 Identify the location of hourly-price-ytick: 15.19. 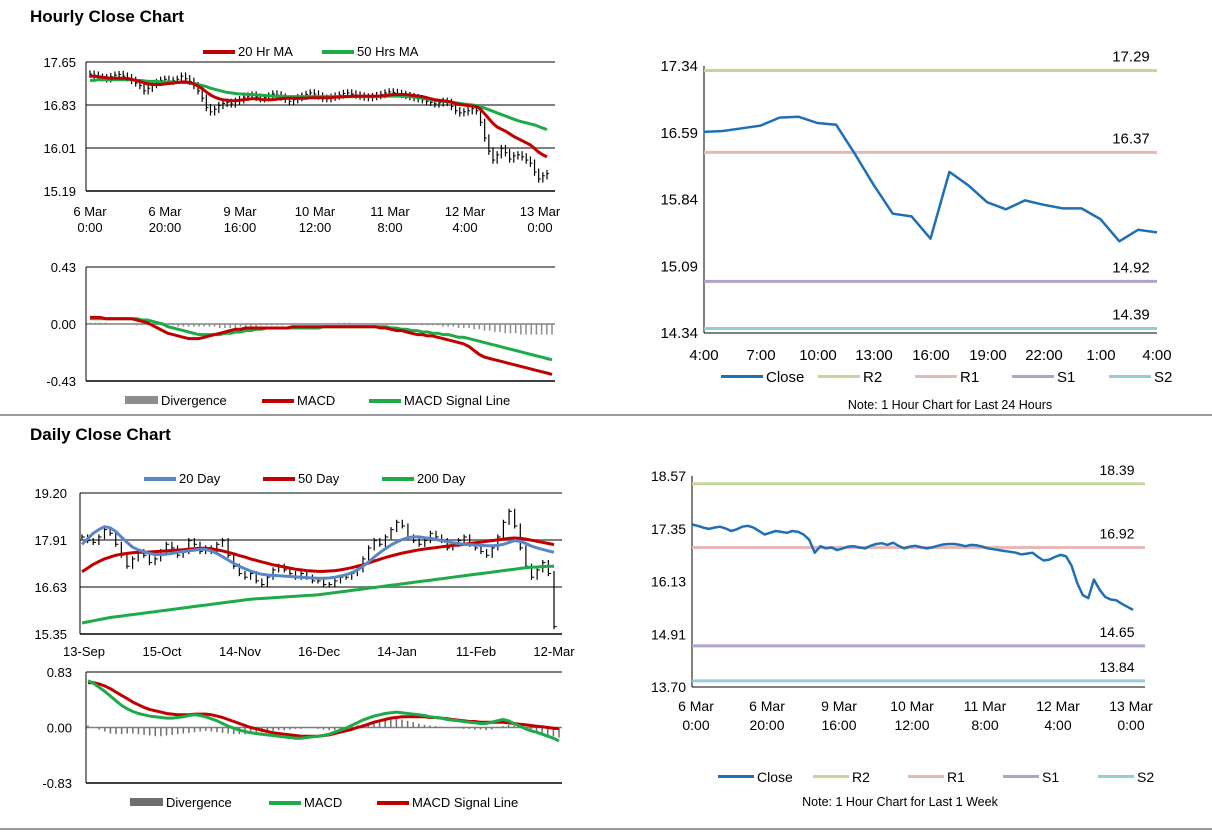
(59, 191).